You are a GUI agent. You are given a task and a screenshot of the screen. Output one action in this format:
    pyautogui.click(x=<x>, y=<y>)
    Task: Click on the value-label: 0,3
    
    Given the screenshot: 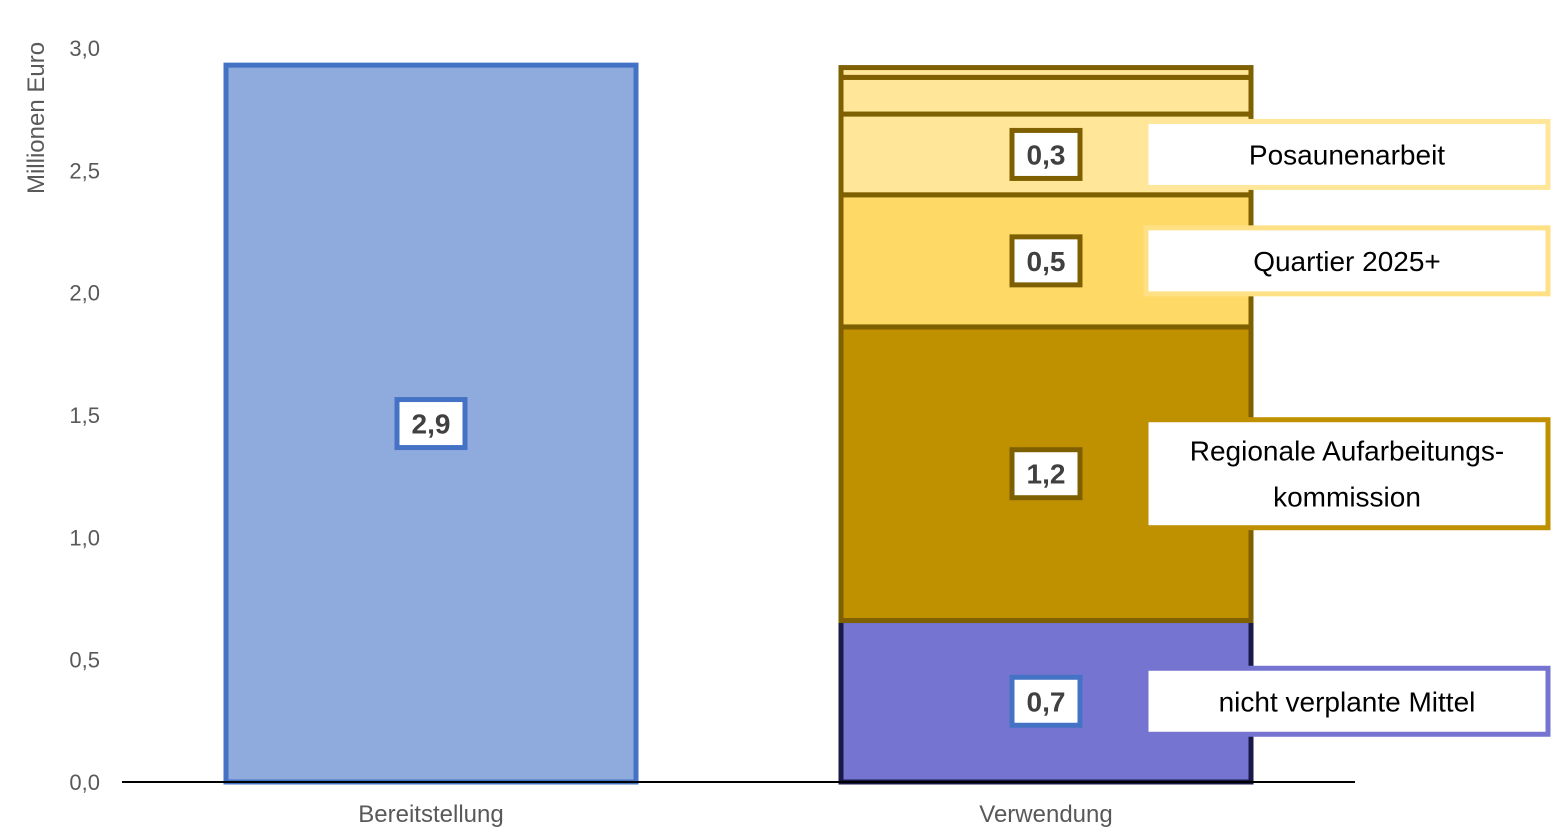 What is the action you would take?
    pyautogui.click(x=1046, y=154)
    